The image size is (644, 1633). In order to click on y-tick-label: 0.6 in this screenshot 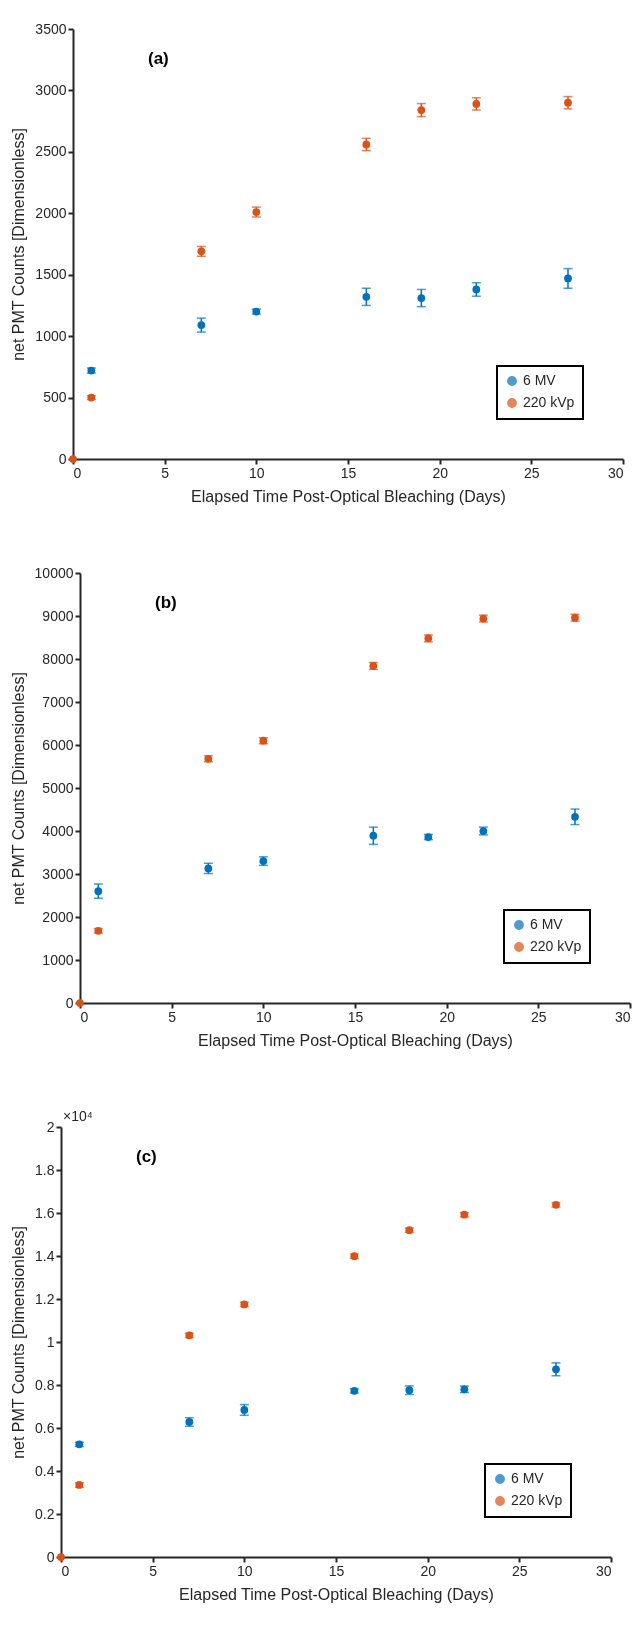, I will do `click(45, 1427)`.